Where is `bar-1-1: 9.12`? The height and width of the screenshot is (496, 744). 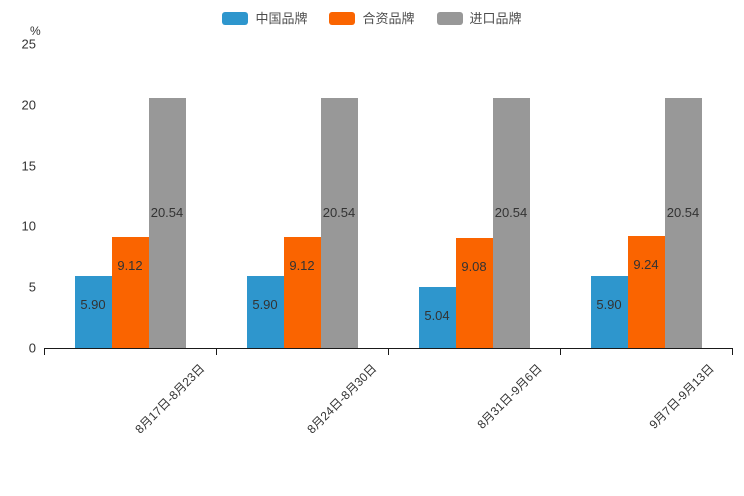 bar-1-1: 9.12 is located at coordinates (302, 292).